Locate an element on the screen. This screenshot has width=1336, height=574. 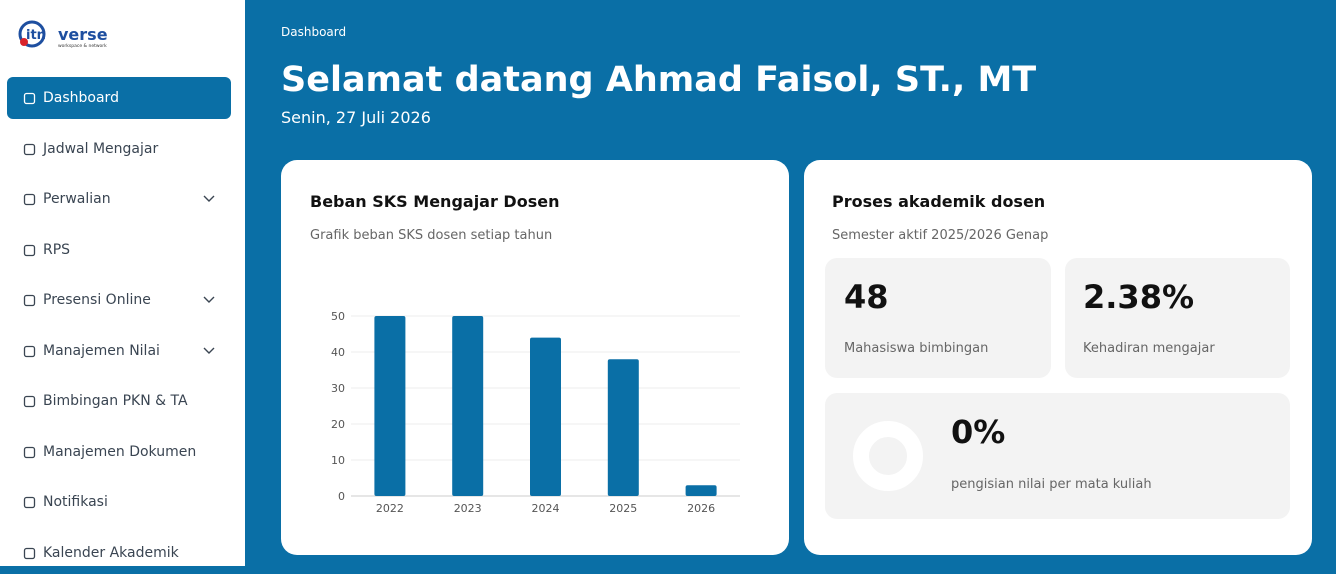
donut-track is located at coordinates (888, 456).